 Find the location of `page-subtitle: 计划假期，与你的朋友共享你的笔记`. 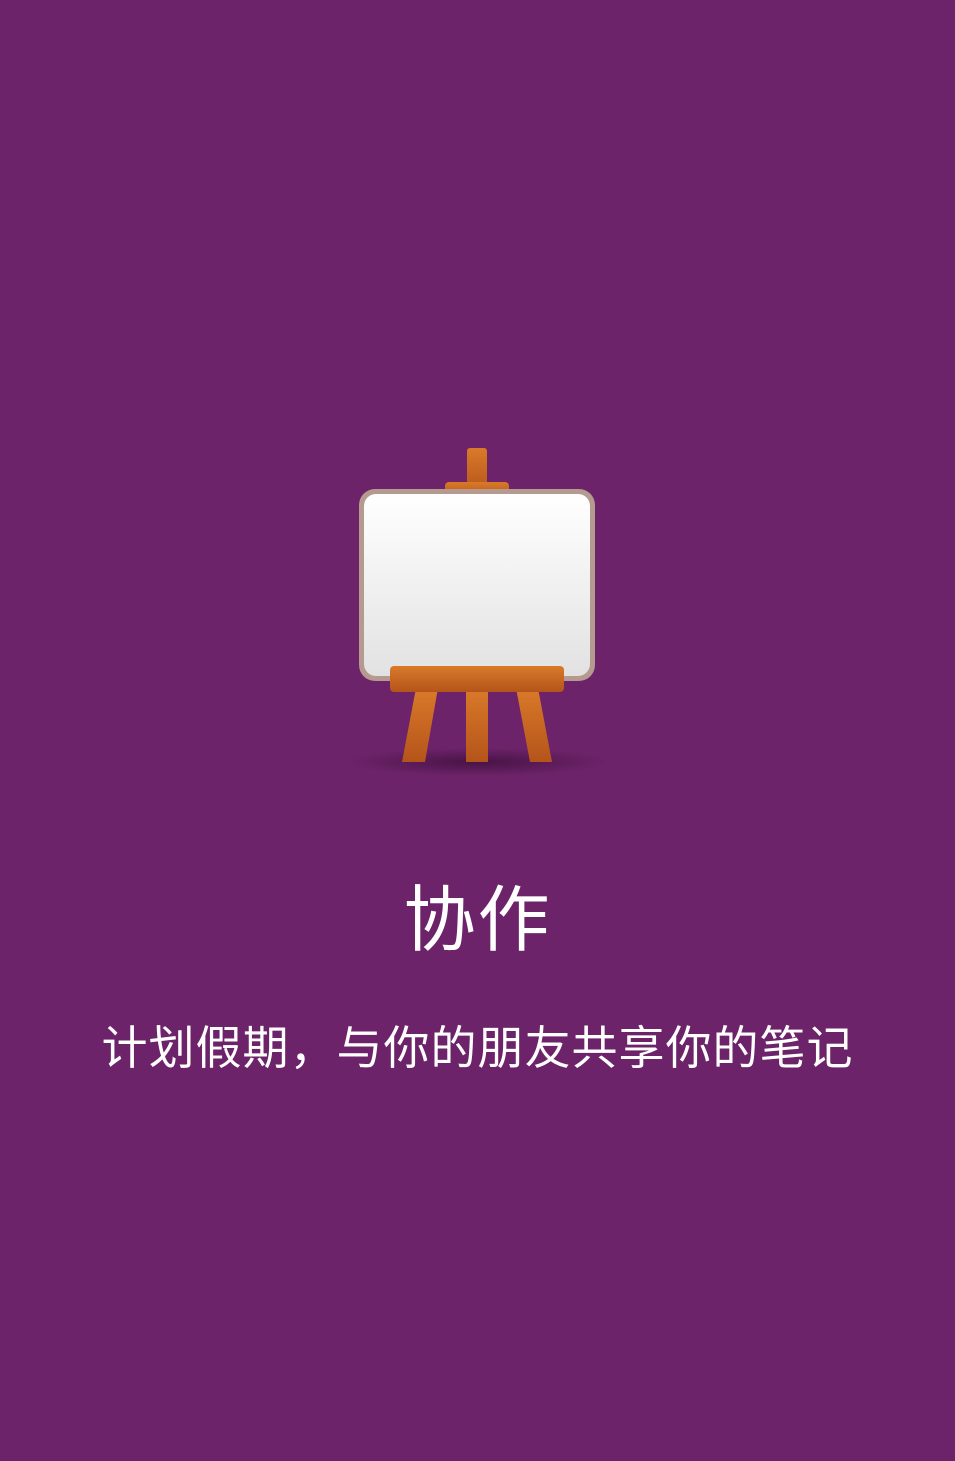

page-subtitle: 计划假期，与你的朋友共享你的笔记 is located at coordinates (477, 1048).